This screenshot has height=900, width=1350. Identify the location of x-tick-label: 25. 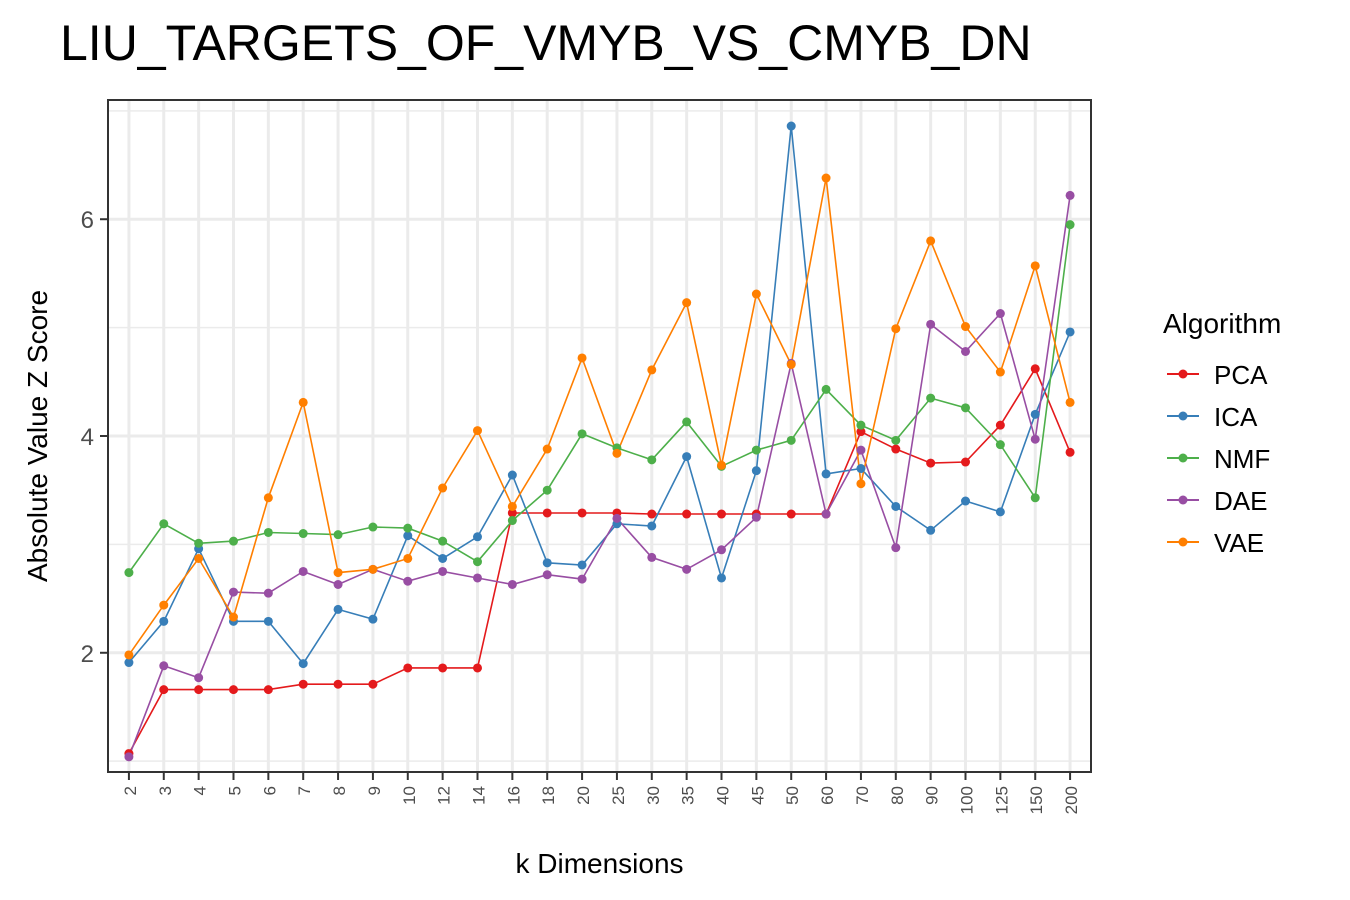
(618, 795).